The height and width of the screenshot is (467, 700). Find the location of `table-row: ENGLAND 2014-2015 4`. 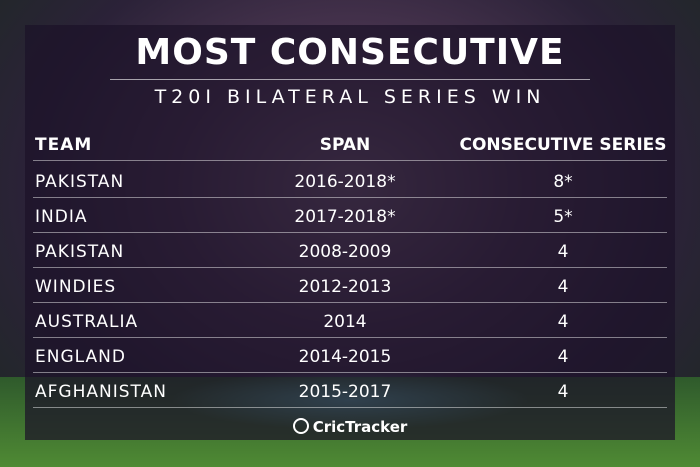

table-row: ENGLAND 2014-2015 4 is located at coordinates (350, 356).